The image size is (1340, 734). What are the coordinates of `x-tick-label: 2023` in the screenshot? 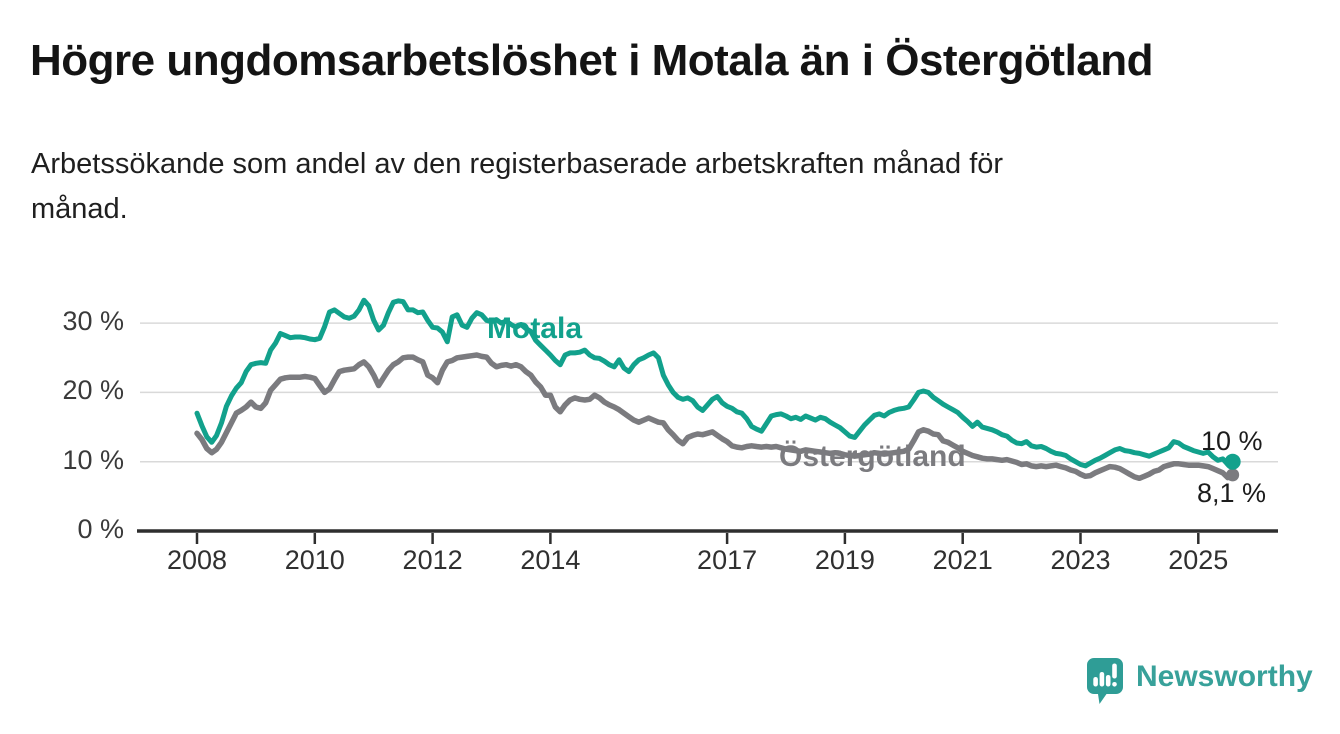 It's located at (1080, 560).